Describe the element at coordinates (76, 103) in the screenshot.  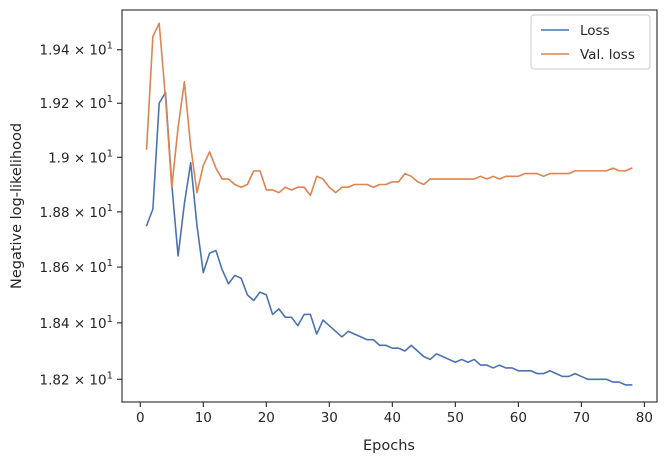
I see `y-tick-label: 1.92 × 10¹` at that location.